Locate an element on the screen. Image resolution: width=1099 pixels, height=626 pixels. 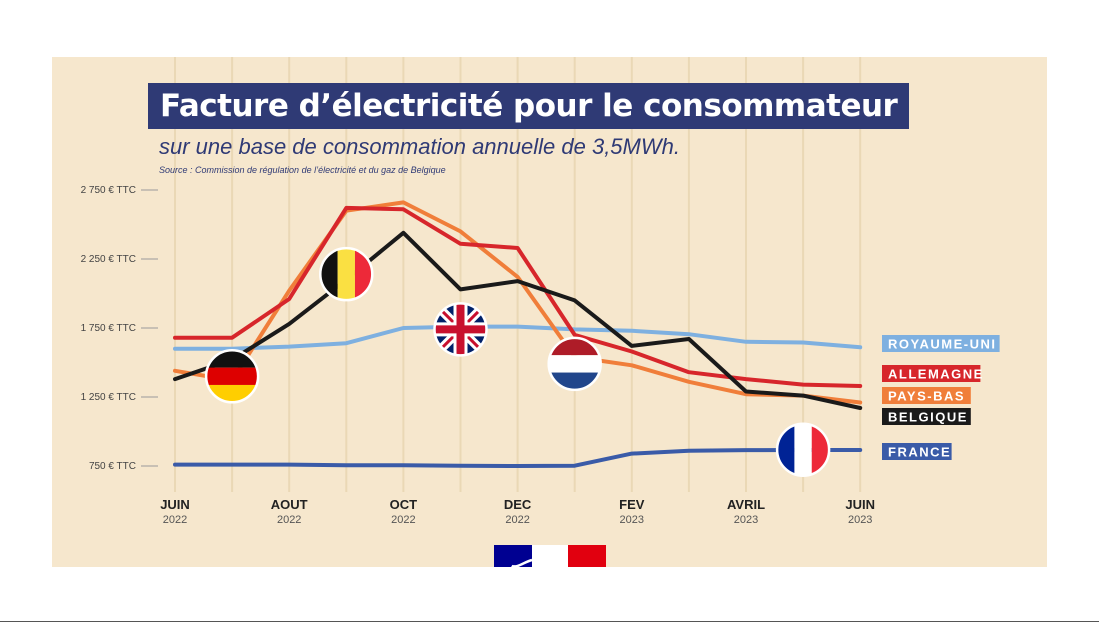
legend-bg-france is located at coordinates (917, 451).